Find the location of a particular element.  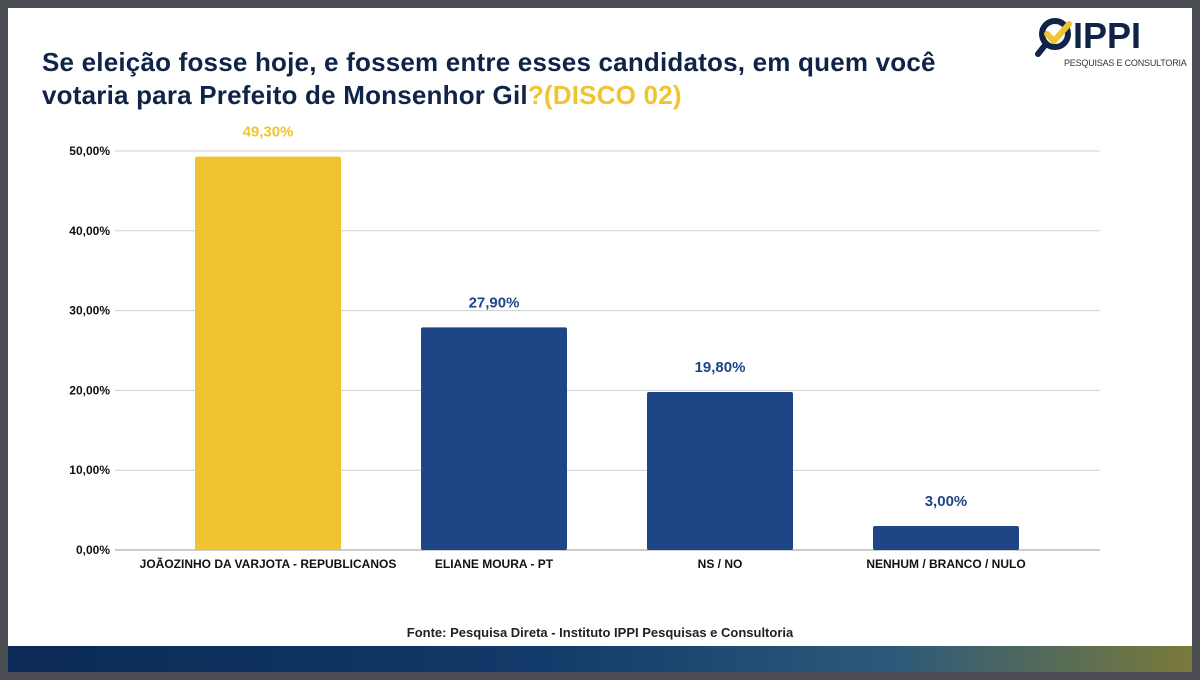

x-tick-label: NENHUM / BRANCO / NULO is located at coordinates (945, 564).